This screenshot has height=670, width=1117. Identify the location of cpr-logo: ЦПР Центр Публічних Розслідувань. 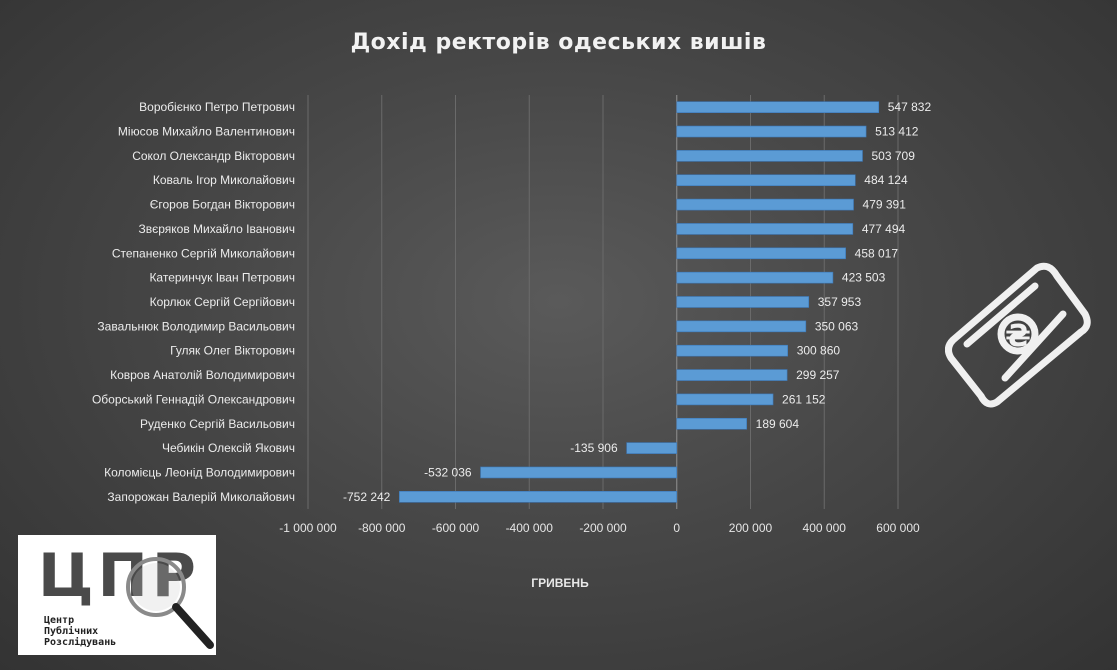
(117, 595).